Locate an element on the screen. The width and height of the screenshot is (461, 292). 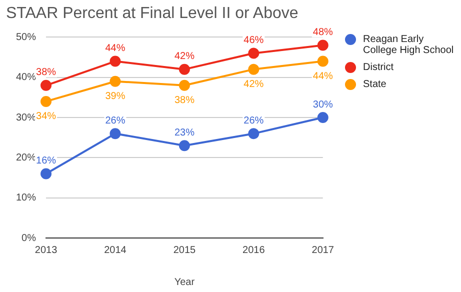
y-tick-label: 50% is located at coordinates (26, 37).